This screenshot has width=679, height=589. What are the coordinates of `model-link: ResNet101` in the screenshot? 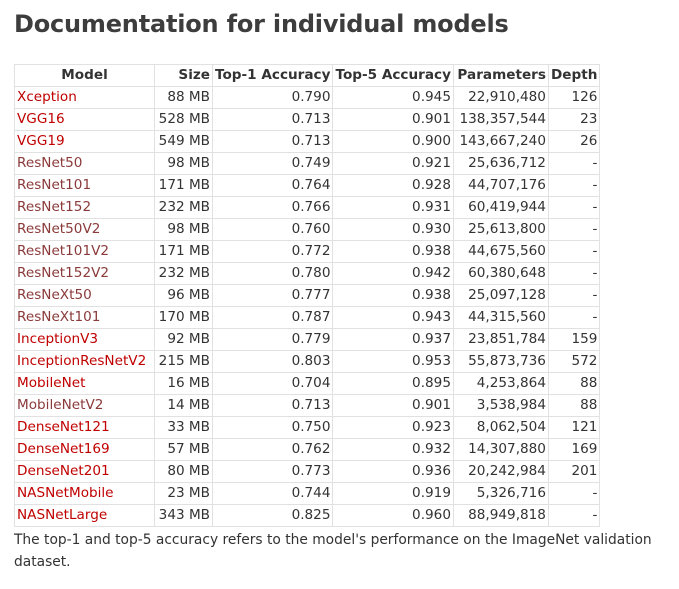 It's located at (54, 185).